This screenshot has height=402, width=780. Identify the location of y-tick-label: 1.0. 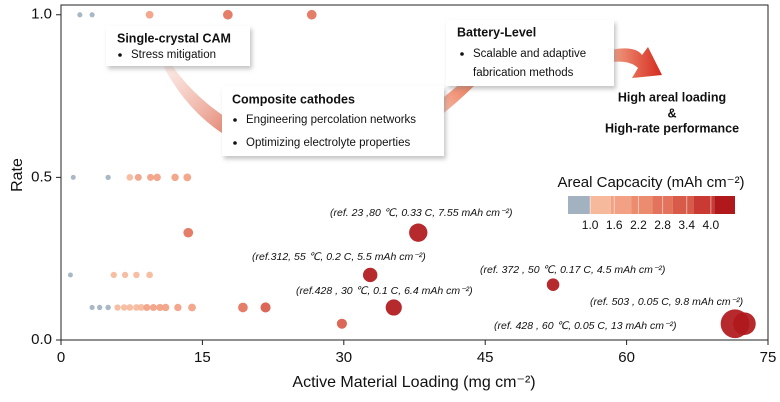
(41, 14).